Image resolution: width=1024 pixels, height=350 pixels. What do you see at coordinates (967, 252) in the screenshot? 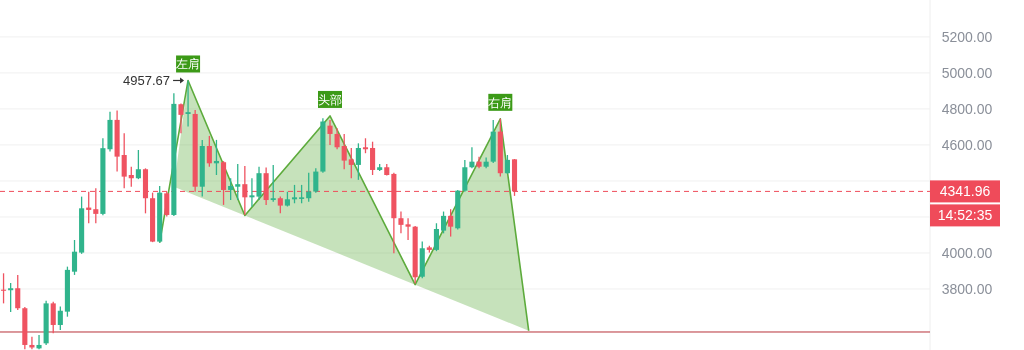
I see `y-tick-label: 4000.00` at bounding box center [967, 252].